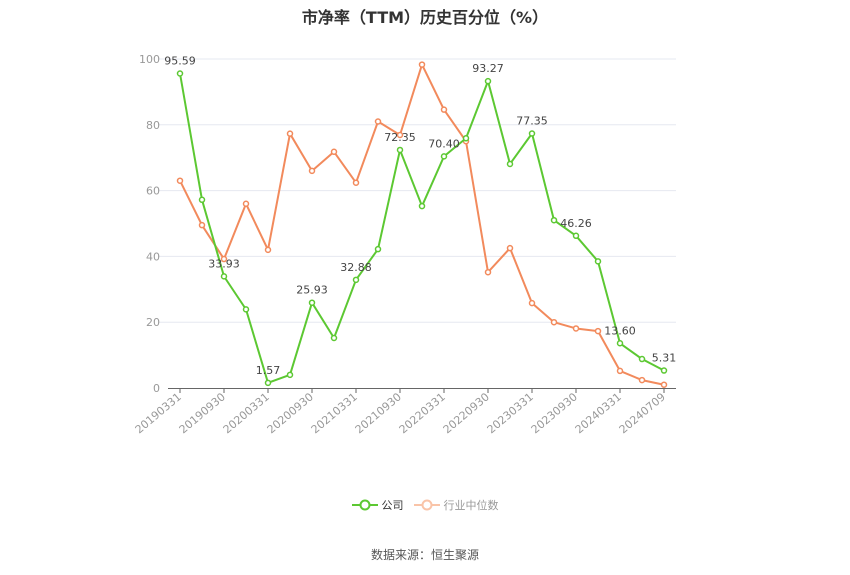  I want to click on x-tick-label: 20230930, so click(554, 413).